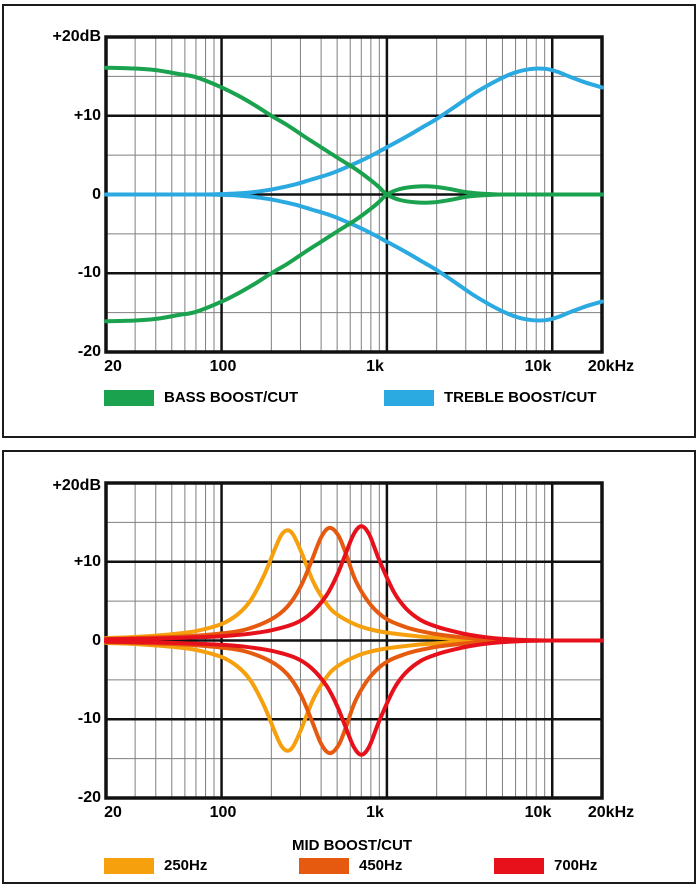  I want to click on treble-cut-curve, so click(354, 257).